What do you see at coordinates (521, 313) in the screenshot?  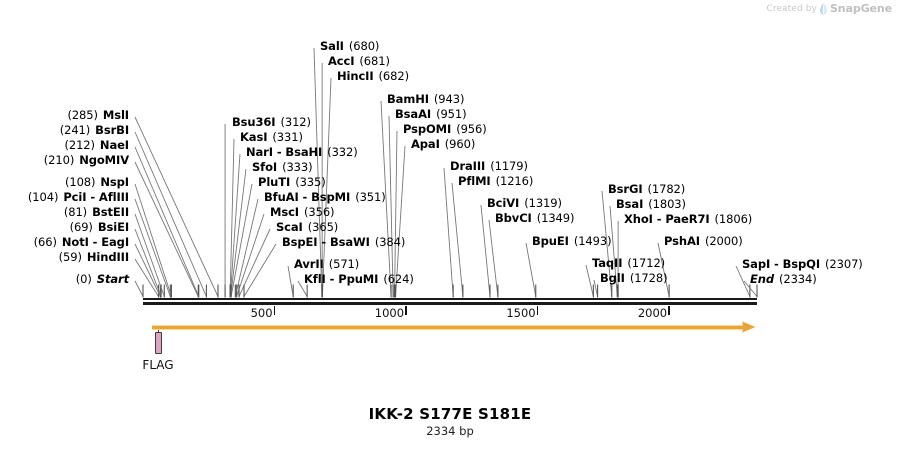 I see `ruler-tick-label: 1500` at bounding box center [521, 313].